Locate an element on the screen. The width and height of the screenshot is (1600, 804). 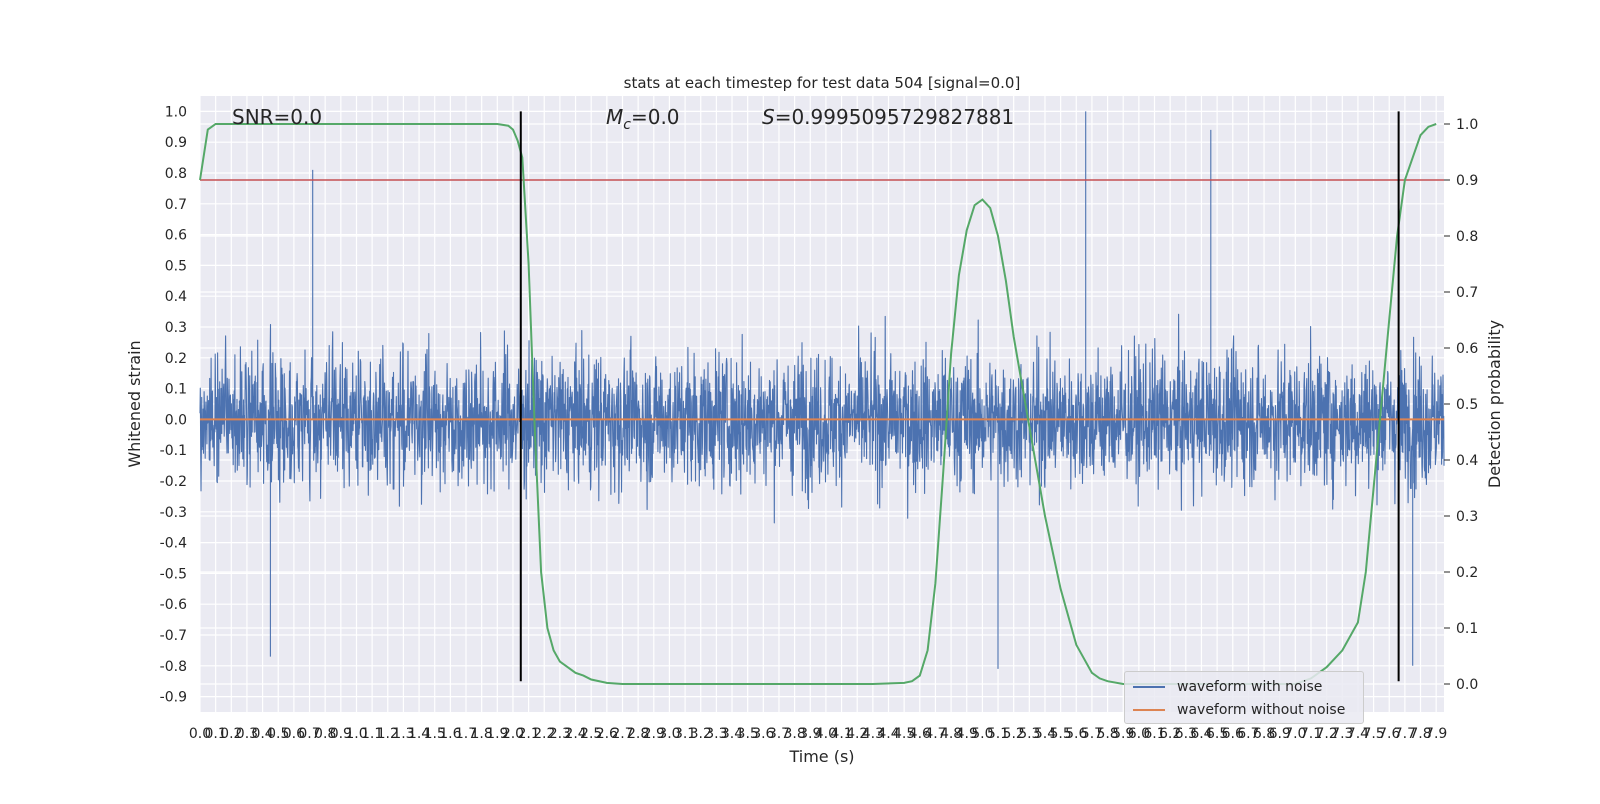
legend-item-clean: waveform without noise is located at coordinates (1244, 709).